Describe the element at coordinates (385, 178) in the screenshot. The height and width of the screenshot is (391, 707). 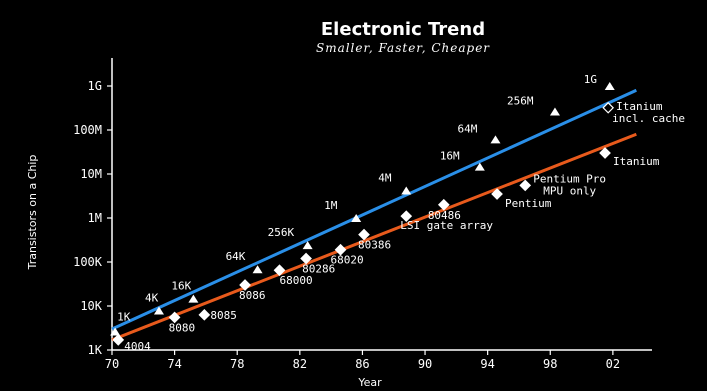
I see `memory-point-label: 4M` at that location.